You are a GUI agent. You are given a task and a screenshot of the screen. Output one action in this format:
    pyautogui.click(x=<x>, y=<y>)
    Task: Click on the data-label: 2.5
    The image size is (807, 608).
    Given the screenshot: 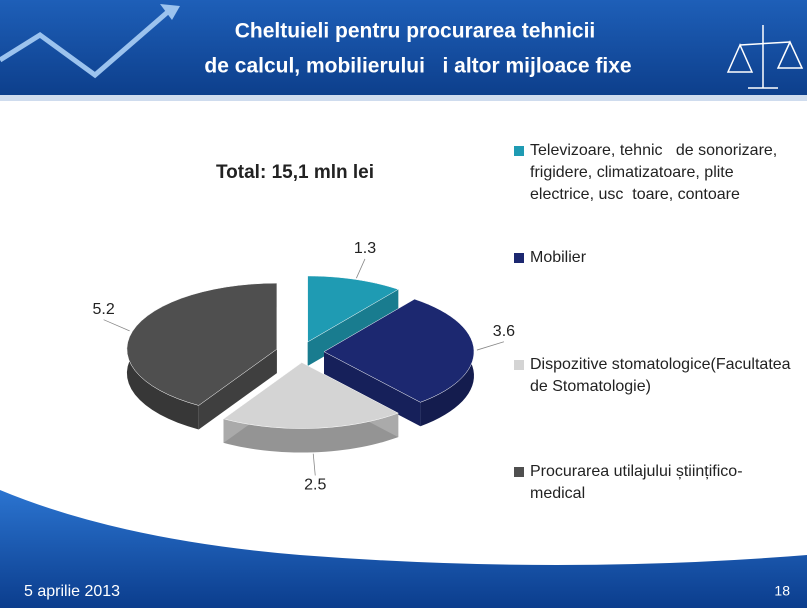 What is the action you would take?
    pyautogui.click(x=315, y=485)
    